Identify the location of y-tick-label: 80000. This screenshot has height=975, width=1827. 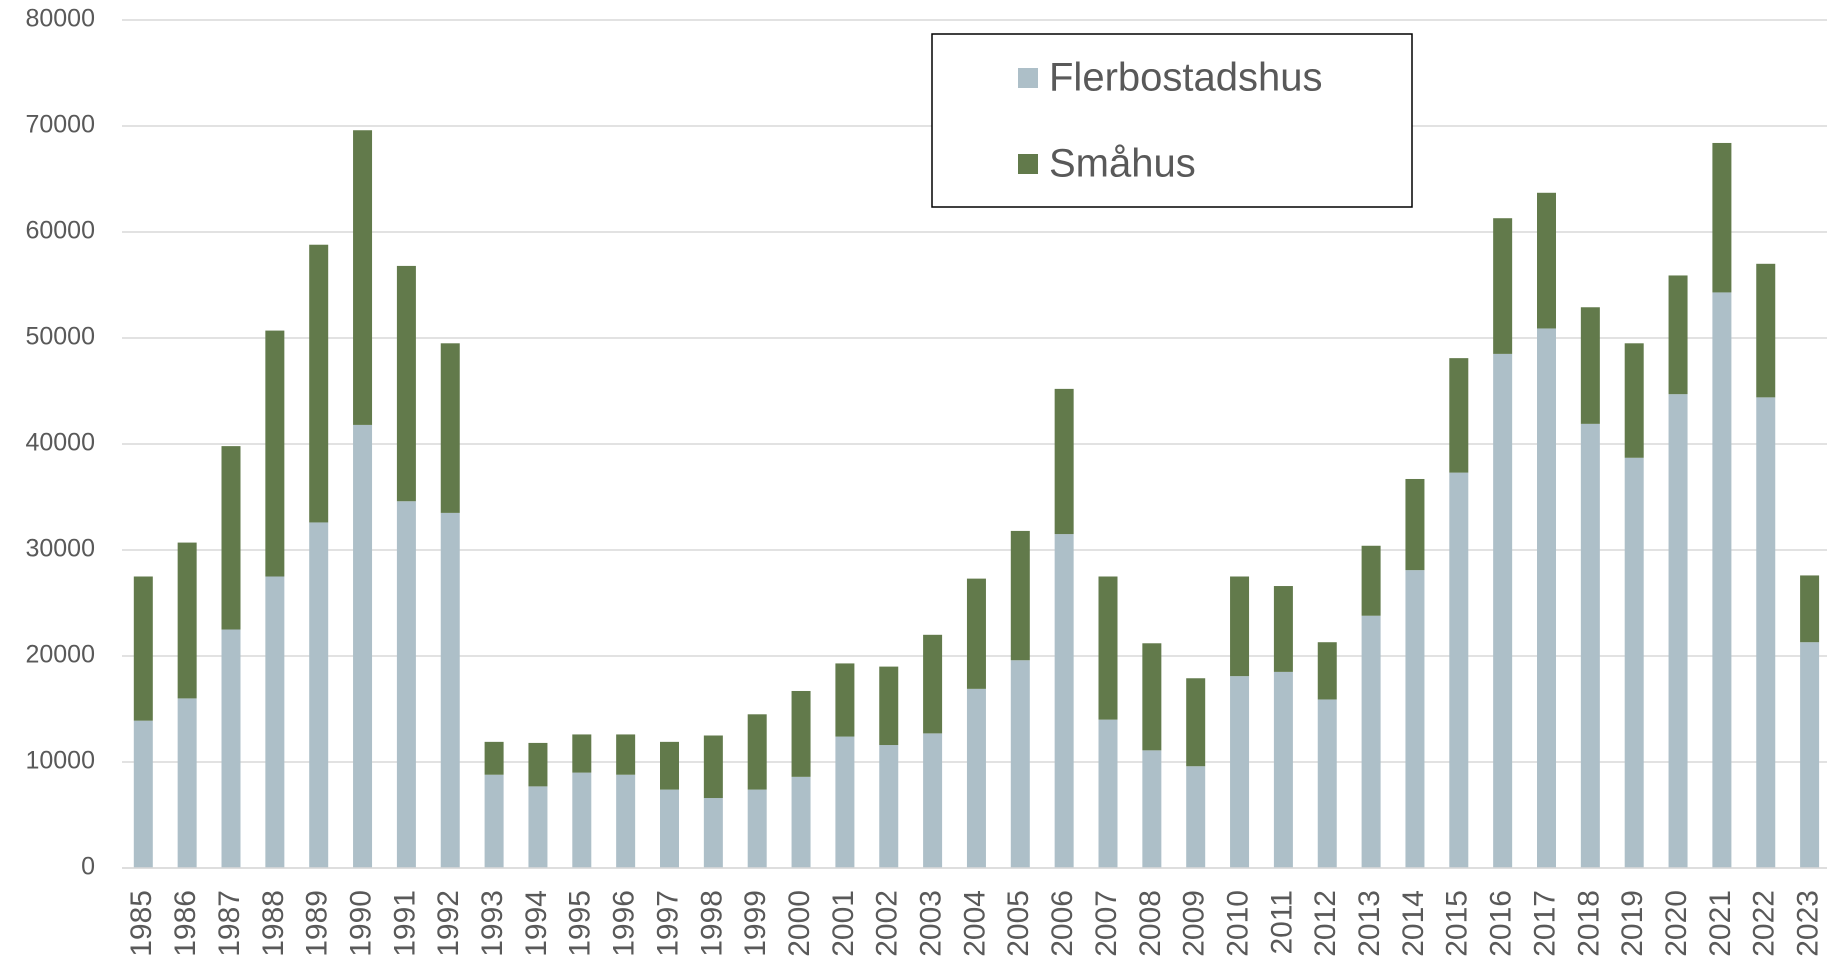
(60, 19).